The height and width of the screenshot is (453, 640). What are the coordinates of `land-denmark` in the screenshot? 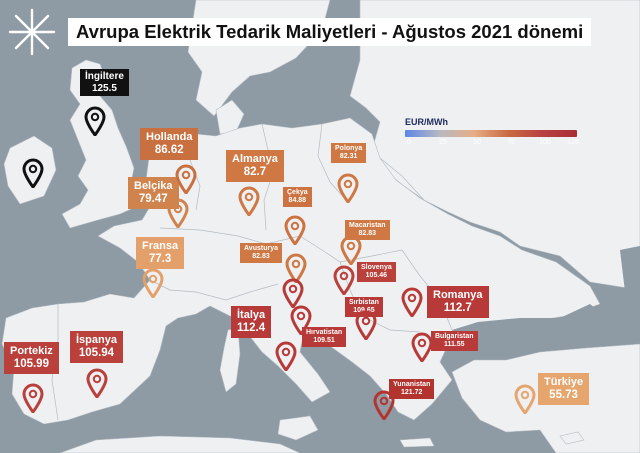 It's located at (230, 117).